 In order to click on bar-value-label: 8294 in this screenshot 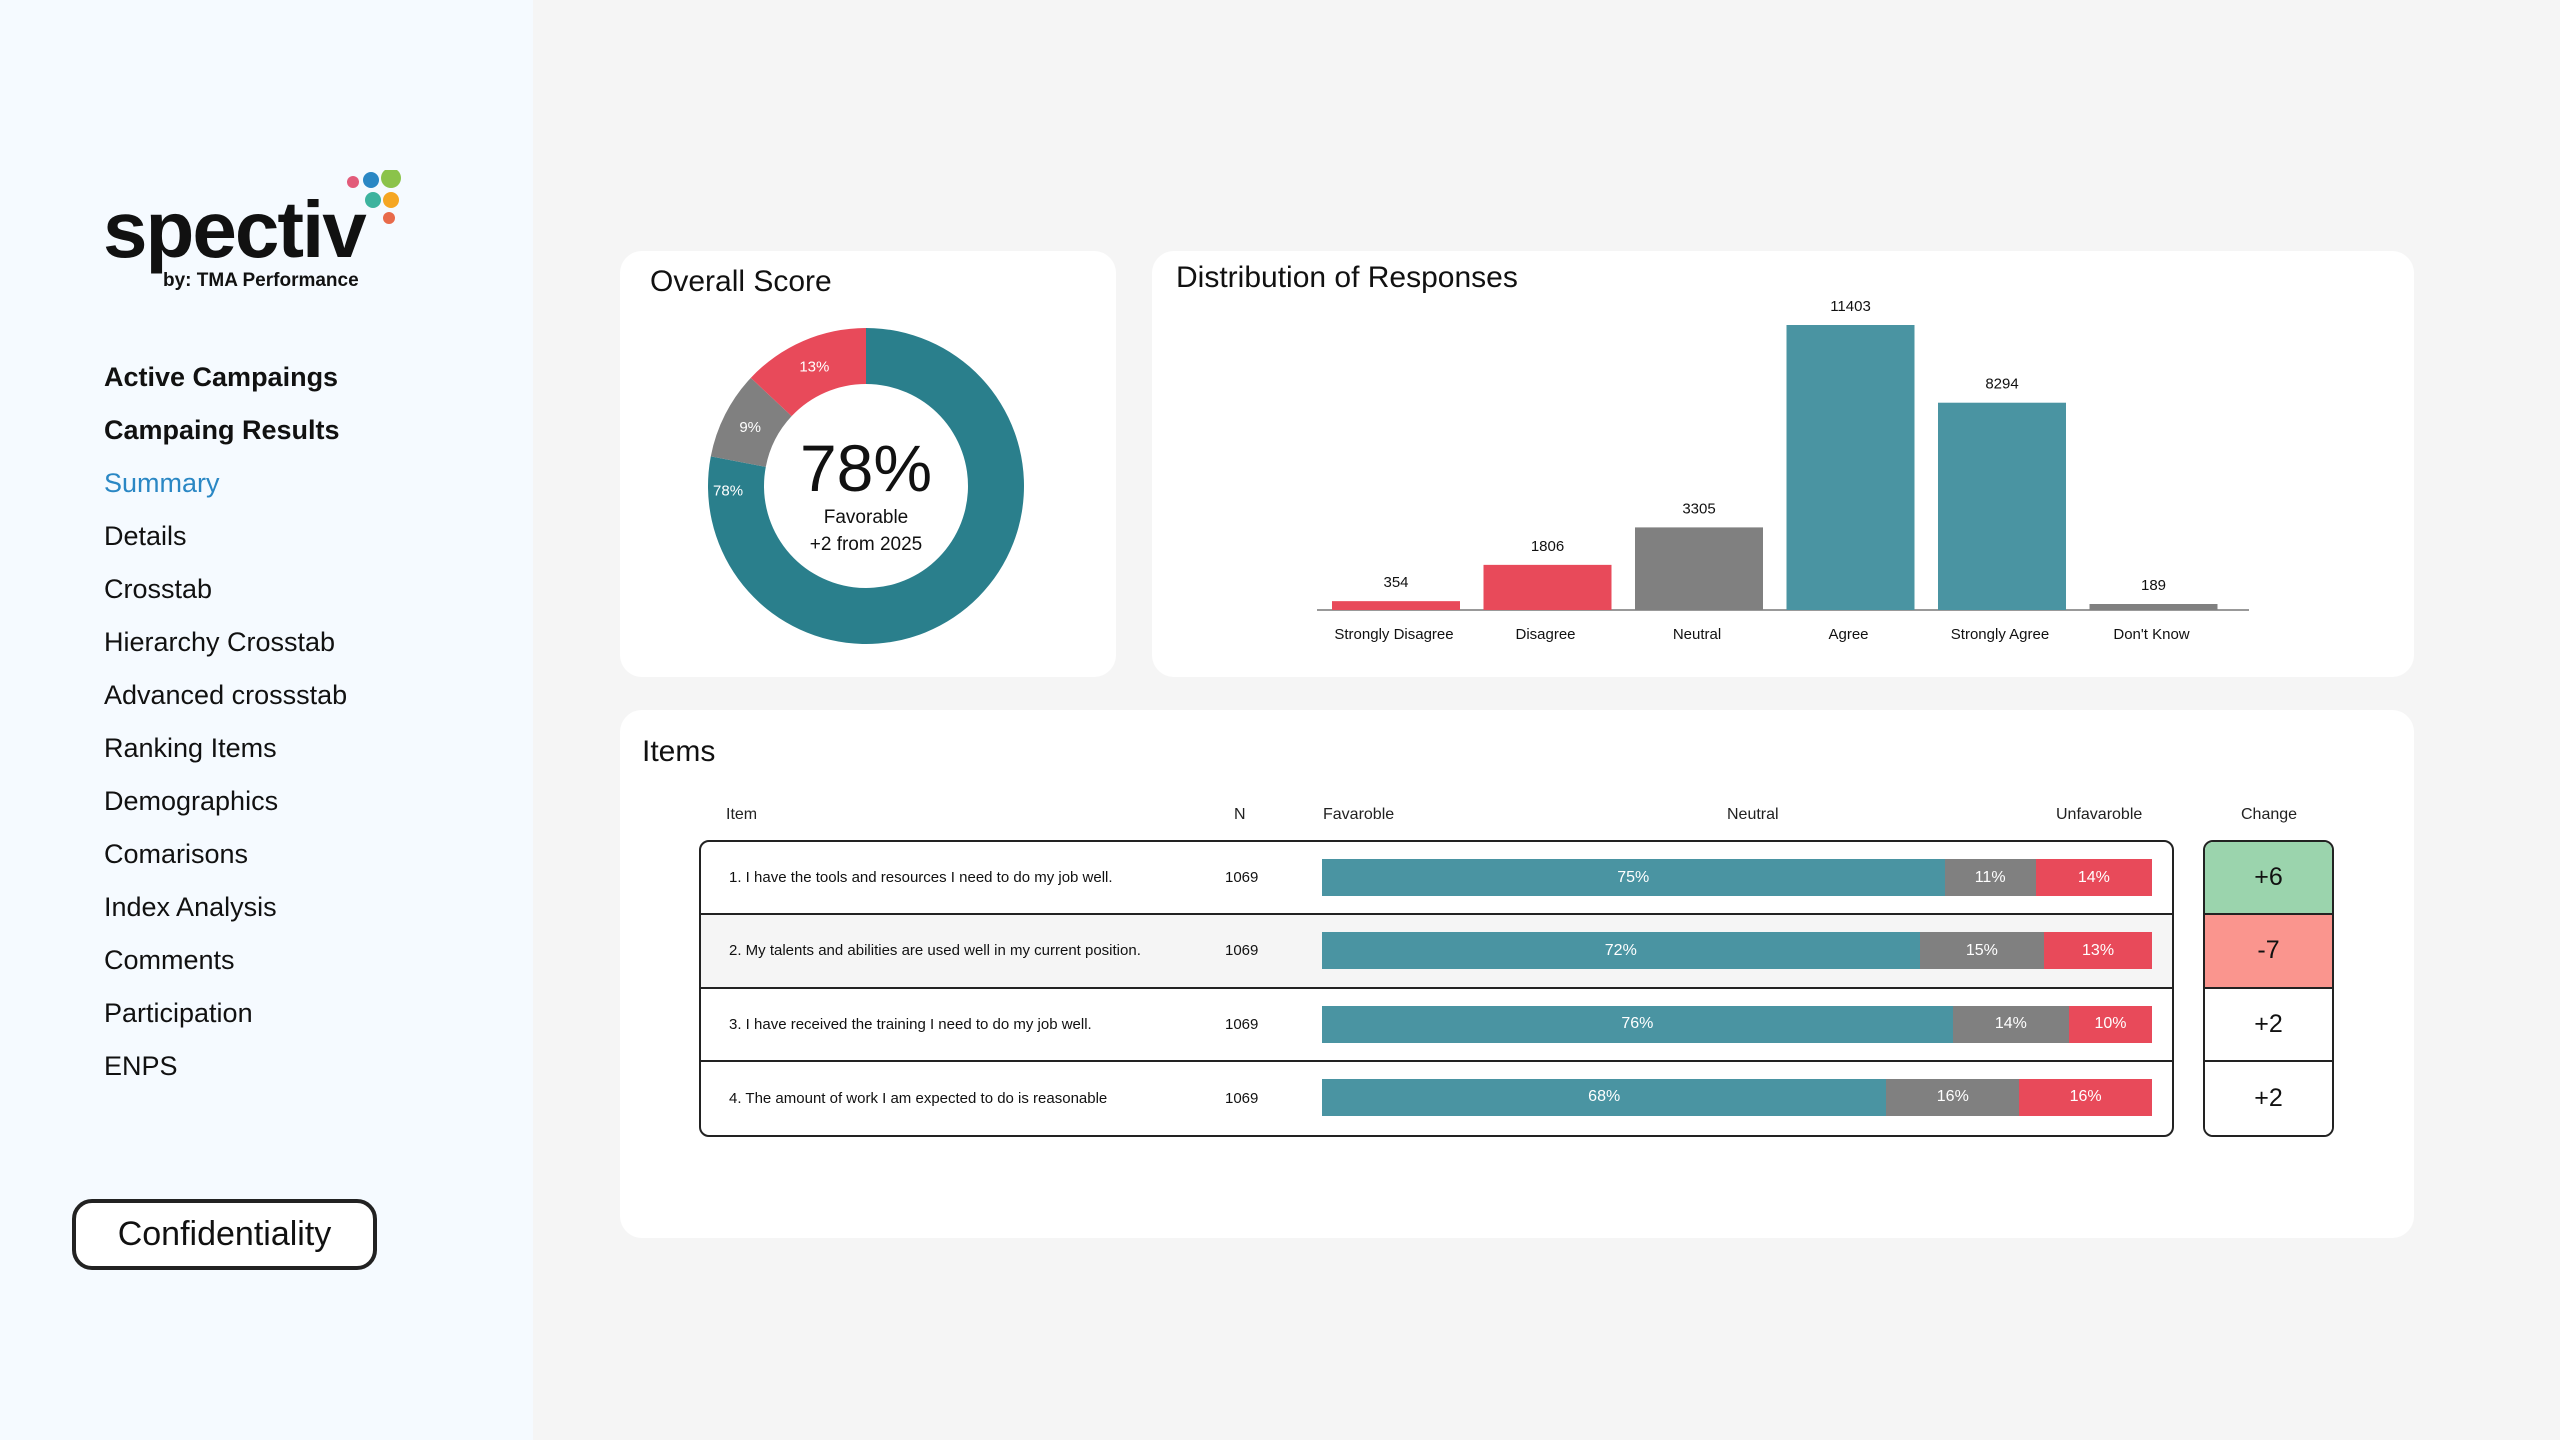, I will do `click(2001, 384)`.